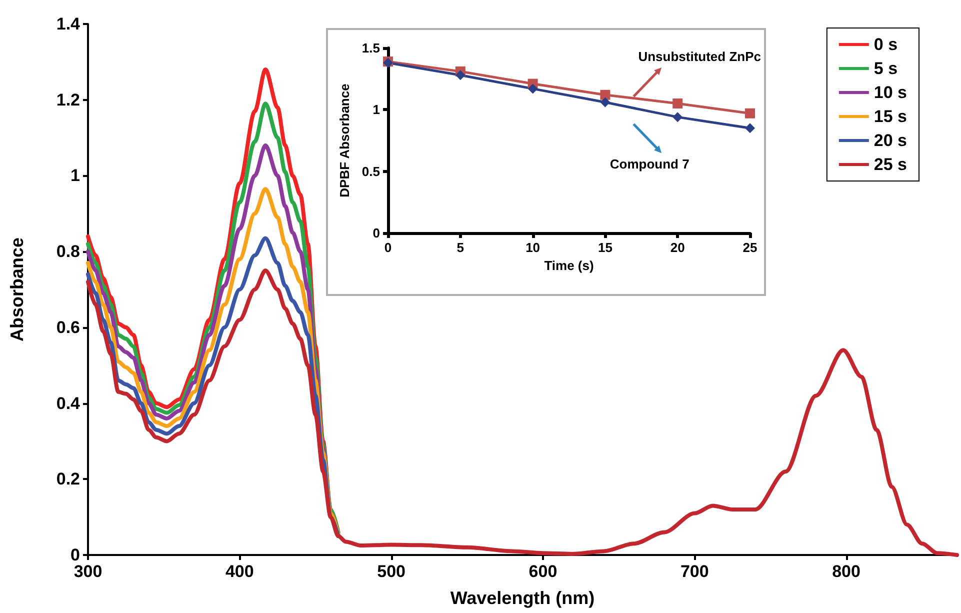 The height and width of the screenshot is (613, 961). I want to click on y-tick-label: 0.8, so click(68, 252).